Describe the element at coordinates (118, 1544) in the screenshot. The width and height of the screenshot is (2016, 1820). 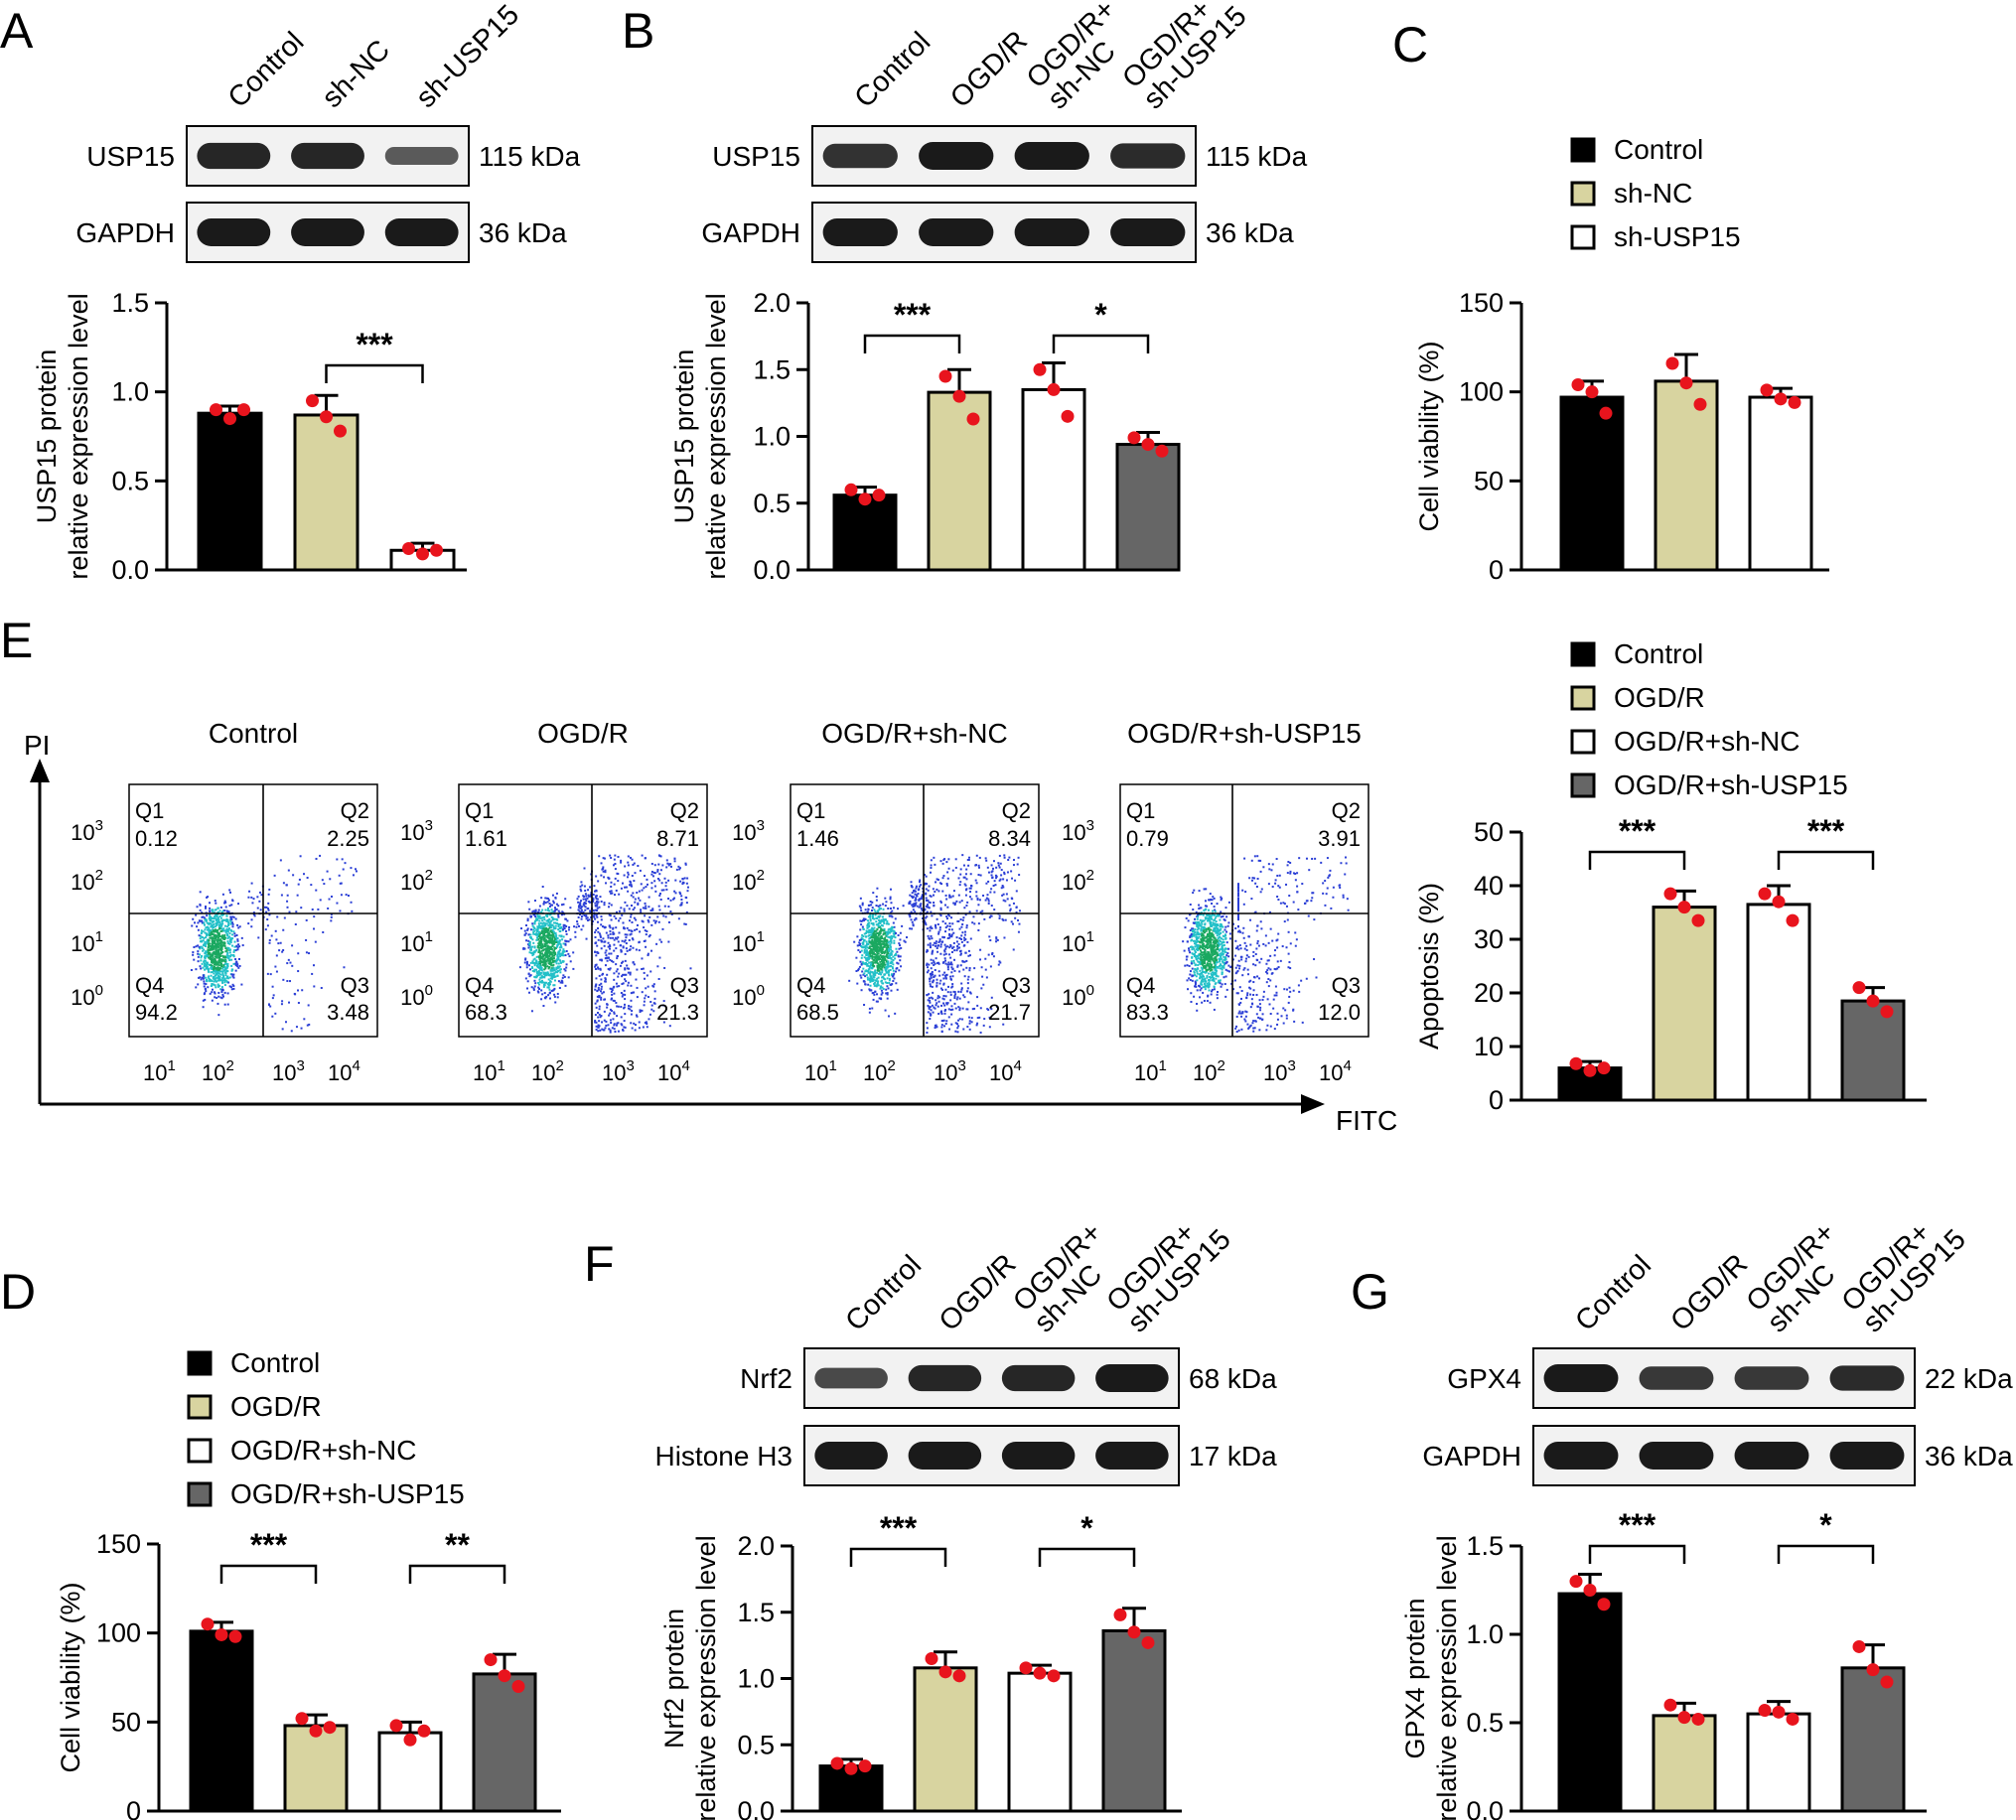
I see `y-tick-label: 150` at that location.